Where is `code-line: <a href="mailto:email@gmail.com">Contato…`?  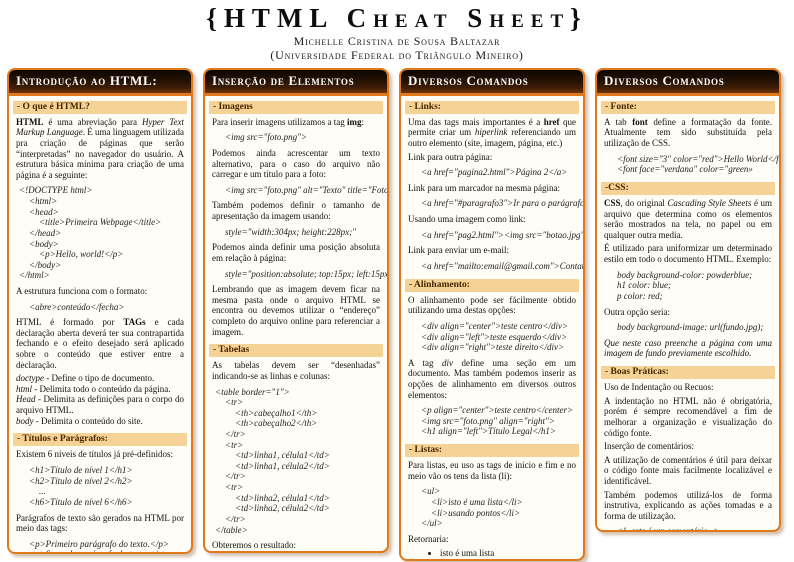 code-line: <a href="mailto:email@gmail.com">Contato… is located at coordinates (503, 265).